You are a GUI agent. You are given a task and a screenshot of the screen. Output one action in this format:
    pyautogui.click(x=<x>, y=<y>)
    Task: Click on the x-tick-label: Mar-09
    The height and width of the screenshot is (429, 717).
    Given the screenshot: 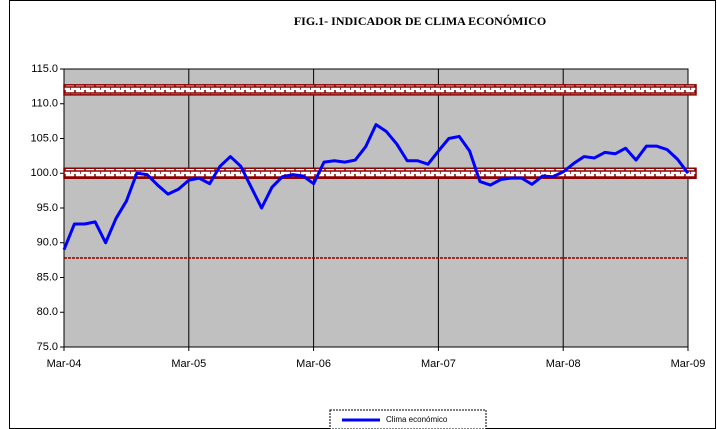 What is the action you would take?
    pyautogui.click(x=688, y=364)
    